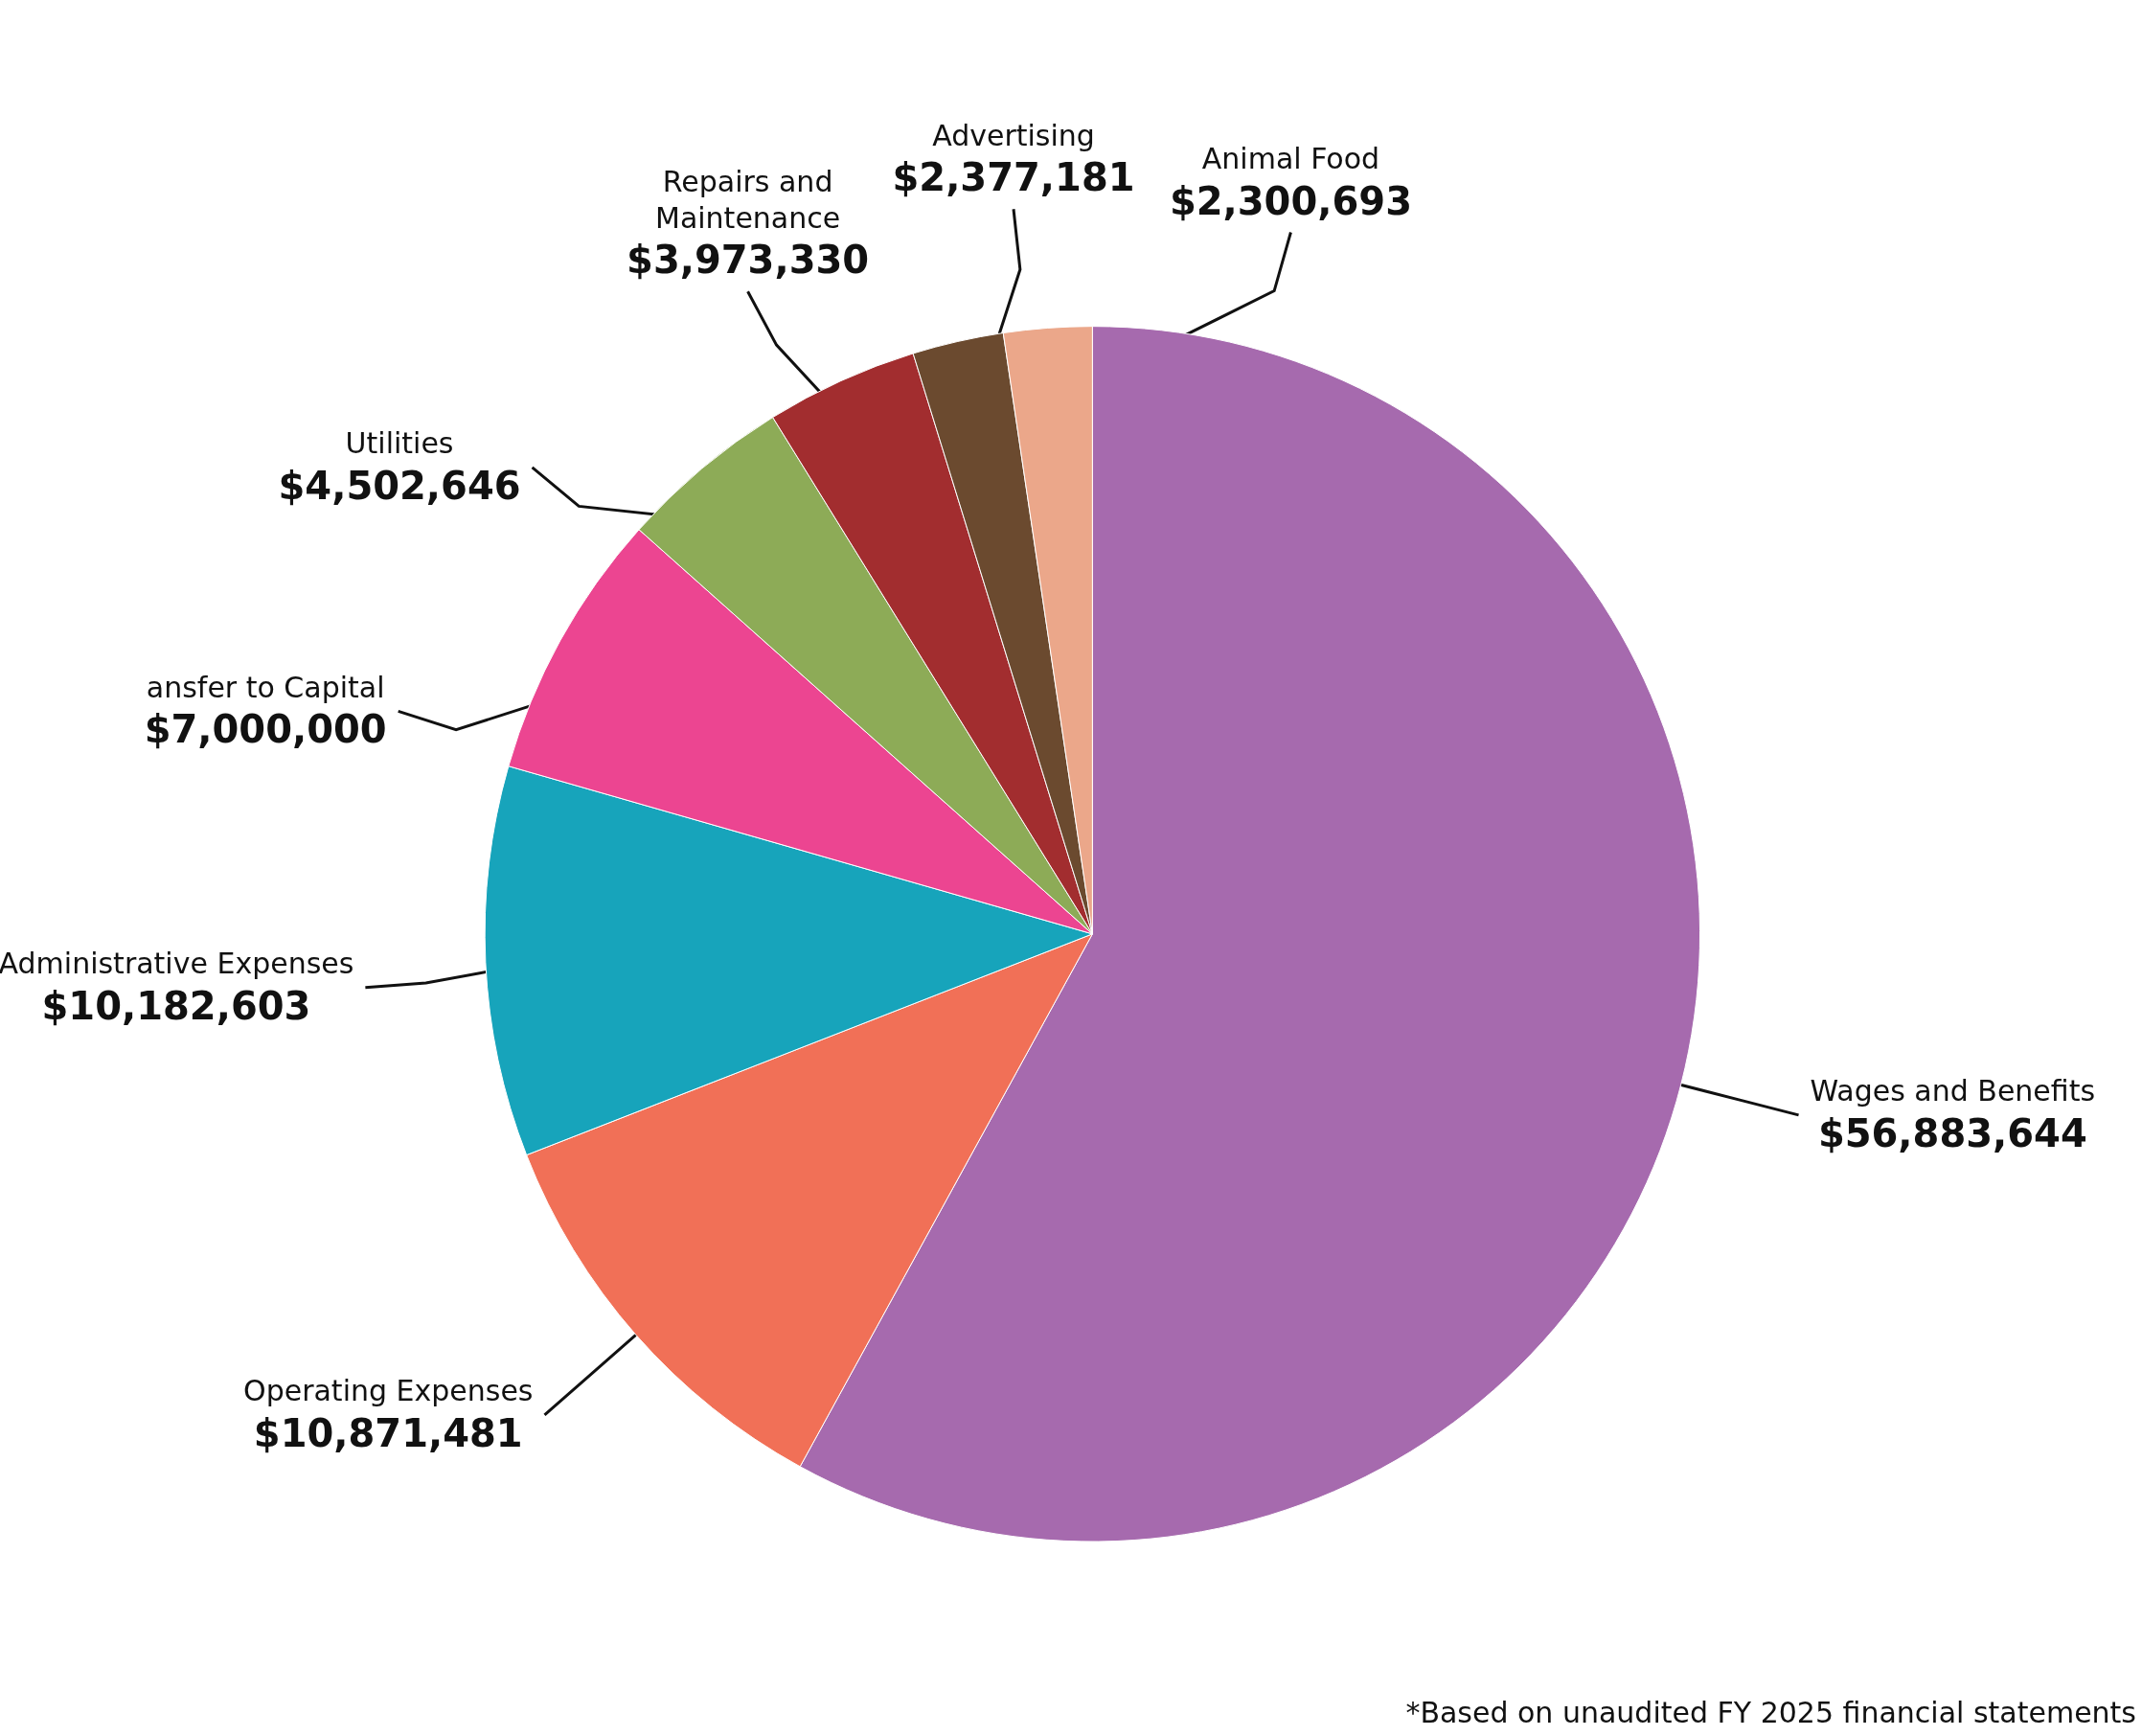 The image size is (2142, 1736). Describe the element at coordinates (400, 444) in the screenshot. I see `slice-label: Utilities` at that location.